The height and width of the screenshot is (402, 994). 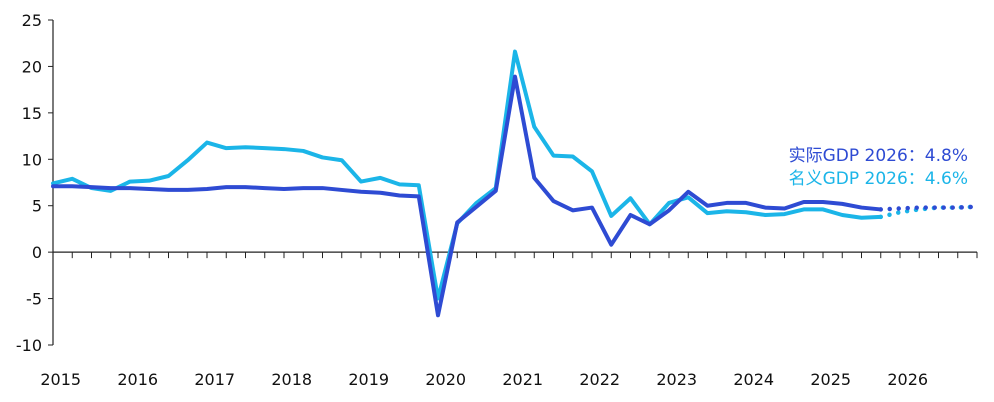 What do you see at coordinates (32, 113) in the screenshot?
I see `y-tick-label: 15` at bounding box center [32, 113].